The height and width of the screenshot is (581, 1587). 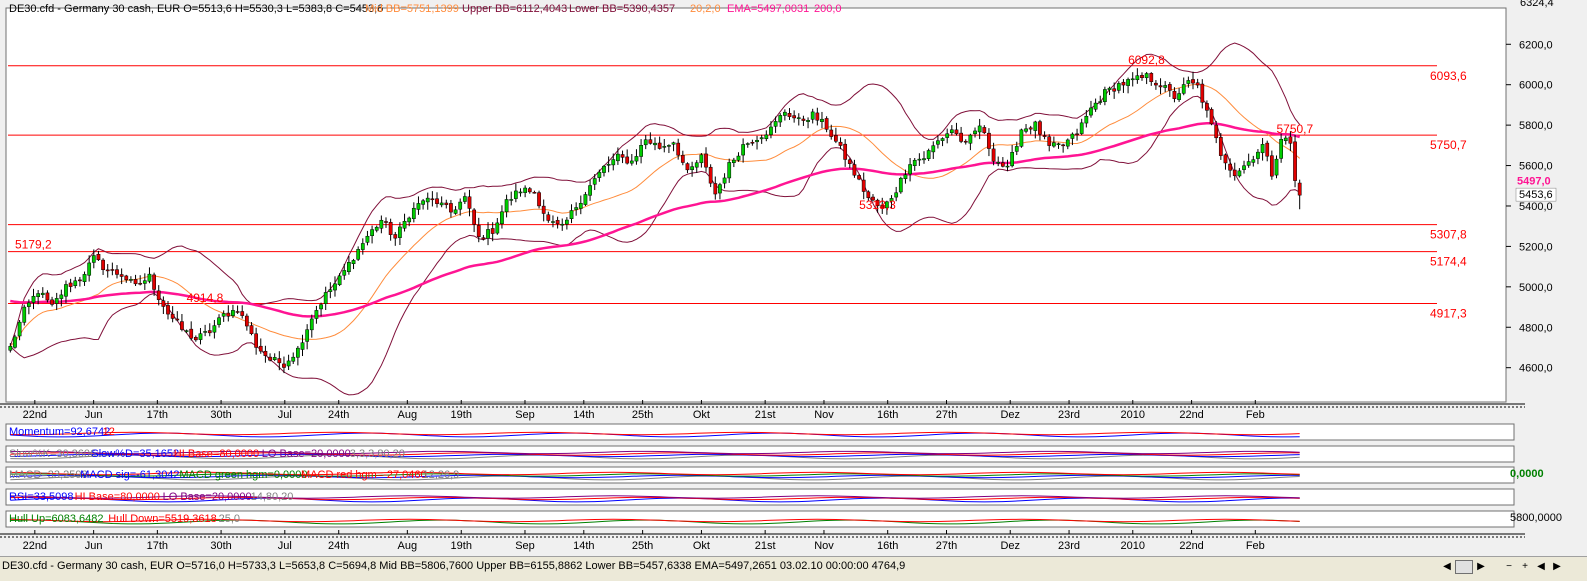 I want to click on header-ema: EMA=5497,0031, so click(x=768, y=9).